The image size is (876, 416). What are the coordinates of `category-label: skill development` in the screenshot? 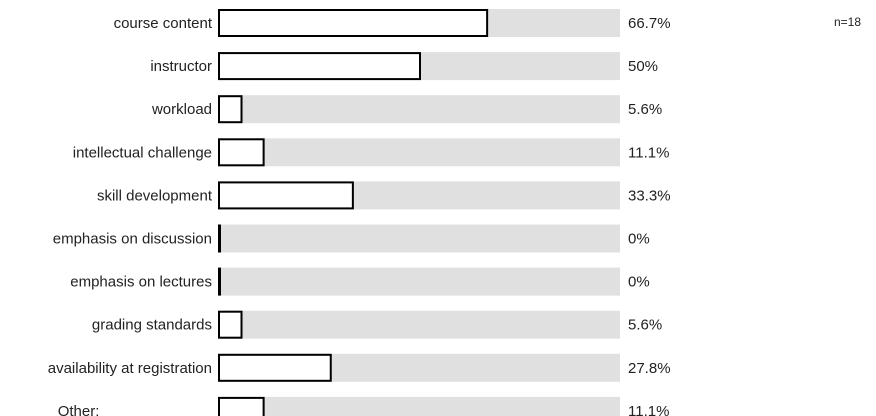 It's located at (155, 195).